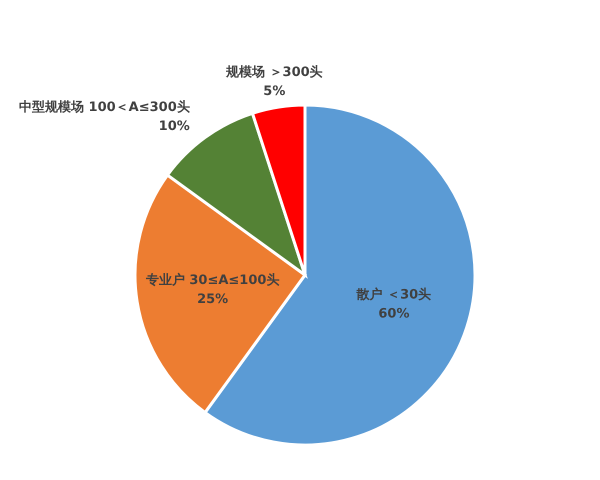  I want to click on slice-label: 规模场 ＞300头, so click(274, 72).